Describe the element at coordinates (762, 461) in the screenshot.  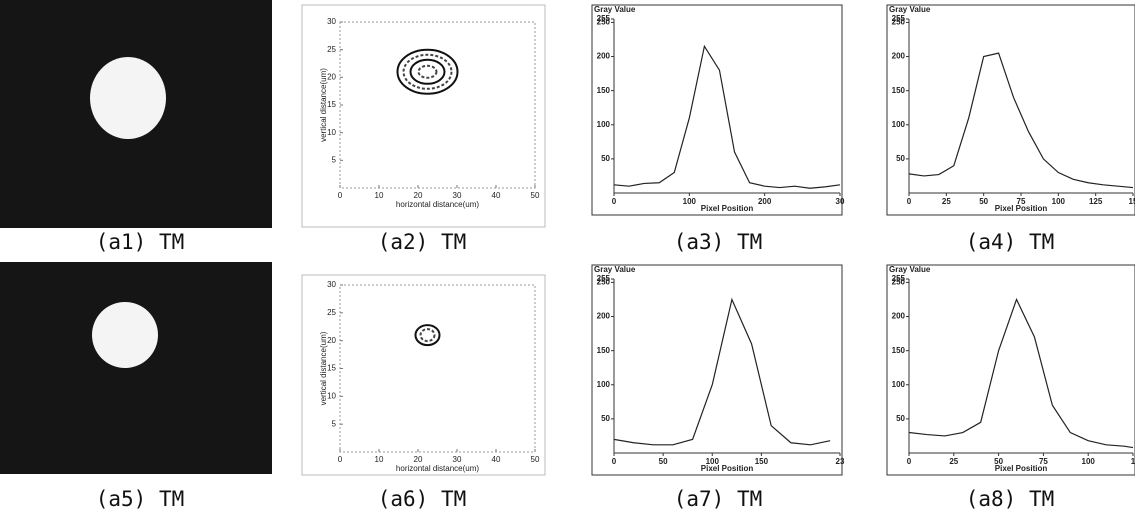
I see `x-tick-label: 150` at that location.